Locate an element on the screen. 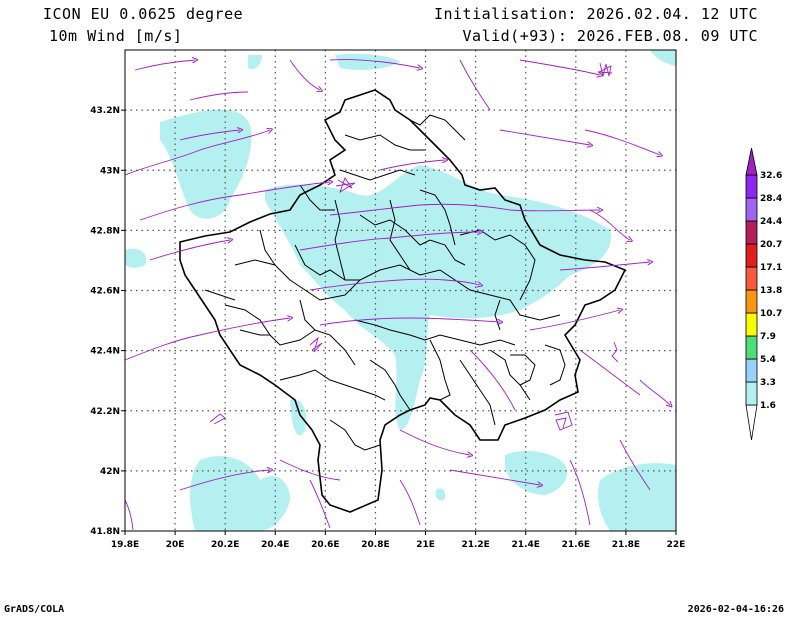 Image resolution: width=800 pixels, height=618 pixels. render-timestamp: 2026-02-04-16:26 is located at coordinates (735, 609).